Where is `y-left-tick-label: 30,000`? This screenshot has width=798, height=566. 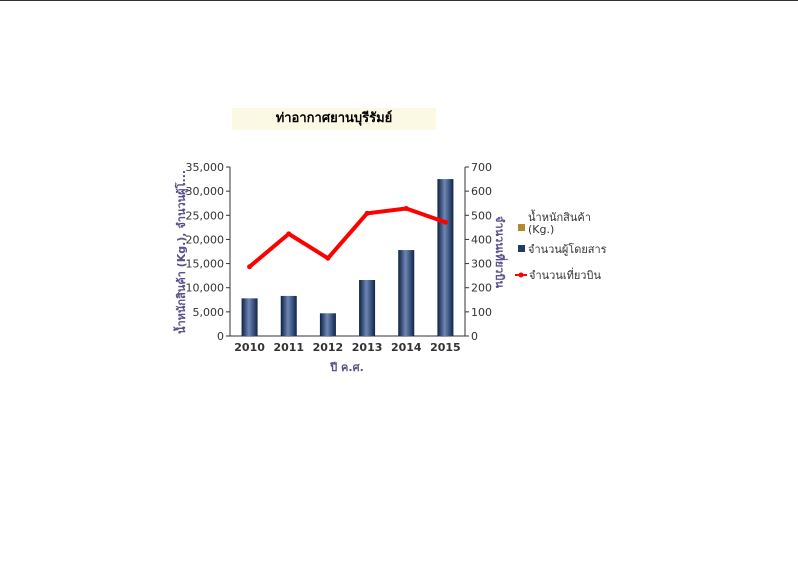 y-left-tick-label: 30,000 is located at coordinates (205, 191).